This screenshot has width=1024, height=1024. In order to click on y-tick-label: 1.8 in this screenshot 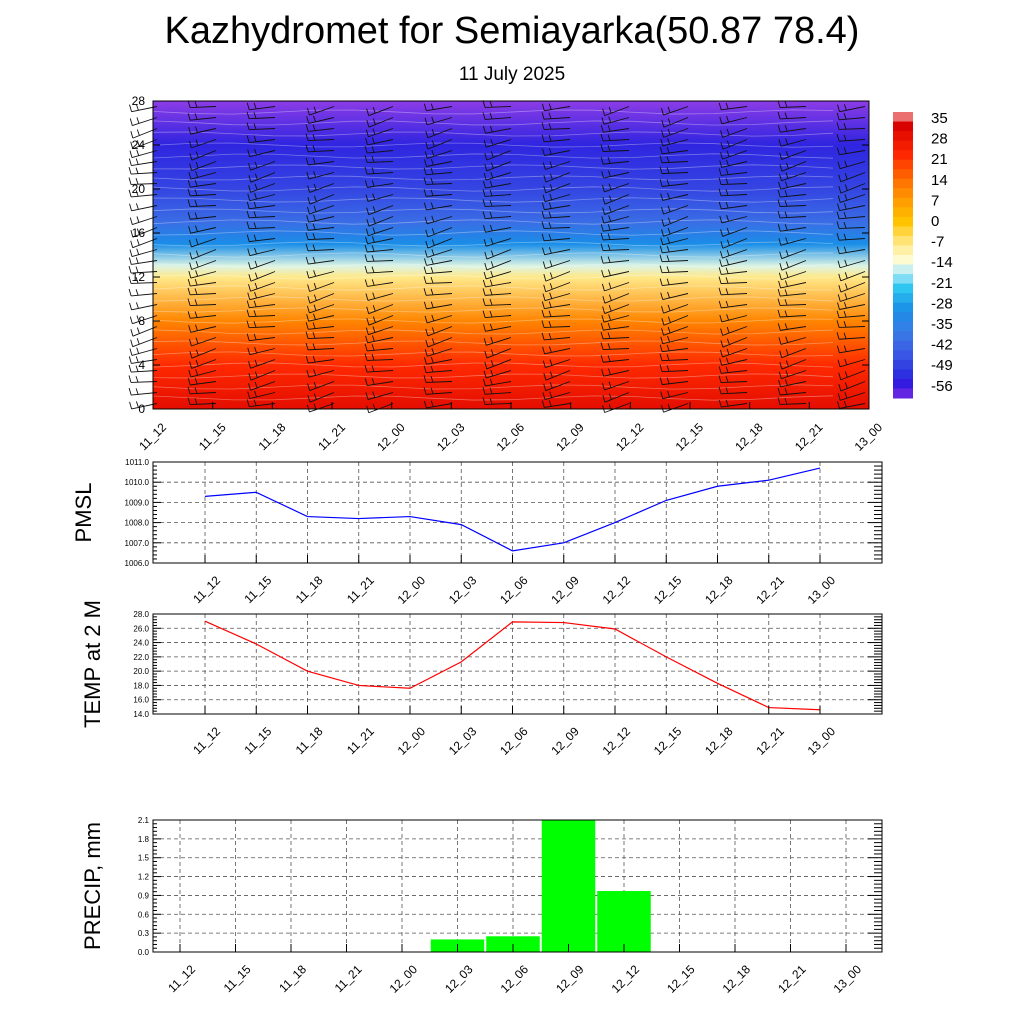, I will do `click(144, 839)`.